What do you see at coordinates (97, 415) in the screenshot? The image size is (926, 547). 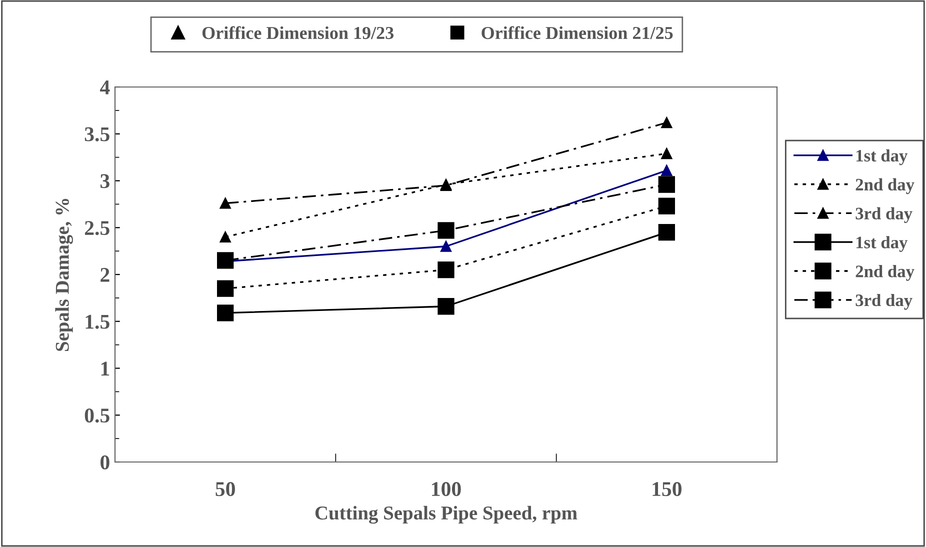 I see `y-tick-label: 0.5` at bounding box center [97, 415].